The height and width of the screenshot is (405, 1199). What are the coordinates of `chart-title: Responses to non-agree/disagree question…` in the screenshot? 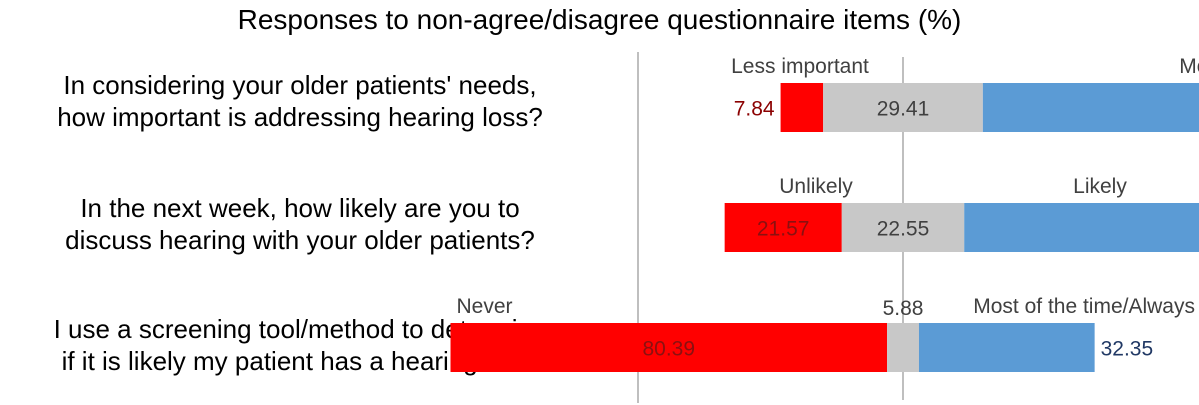 It's located at (599, 19).